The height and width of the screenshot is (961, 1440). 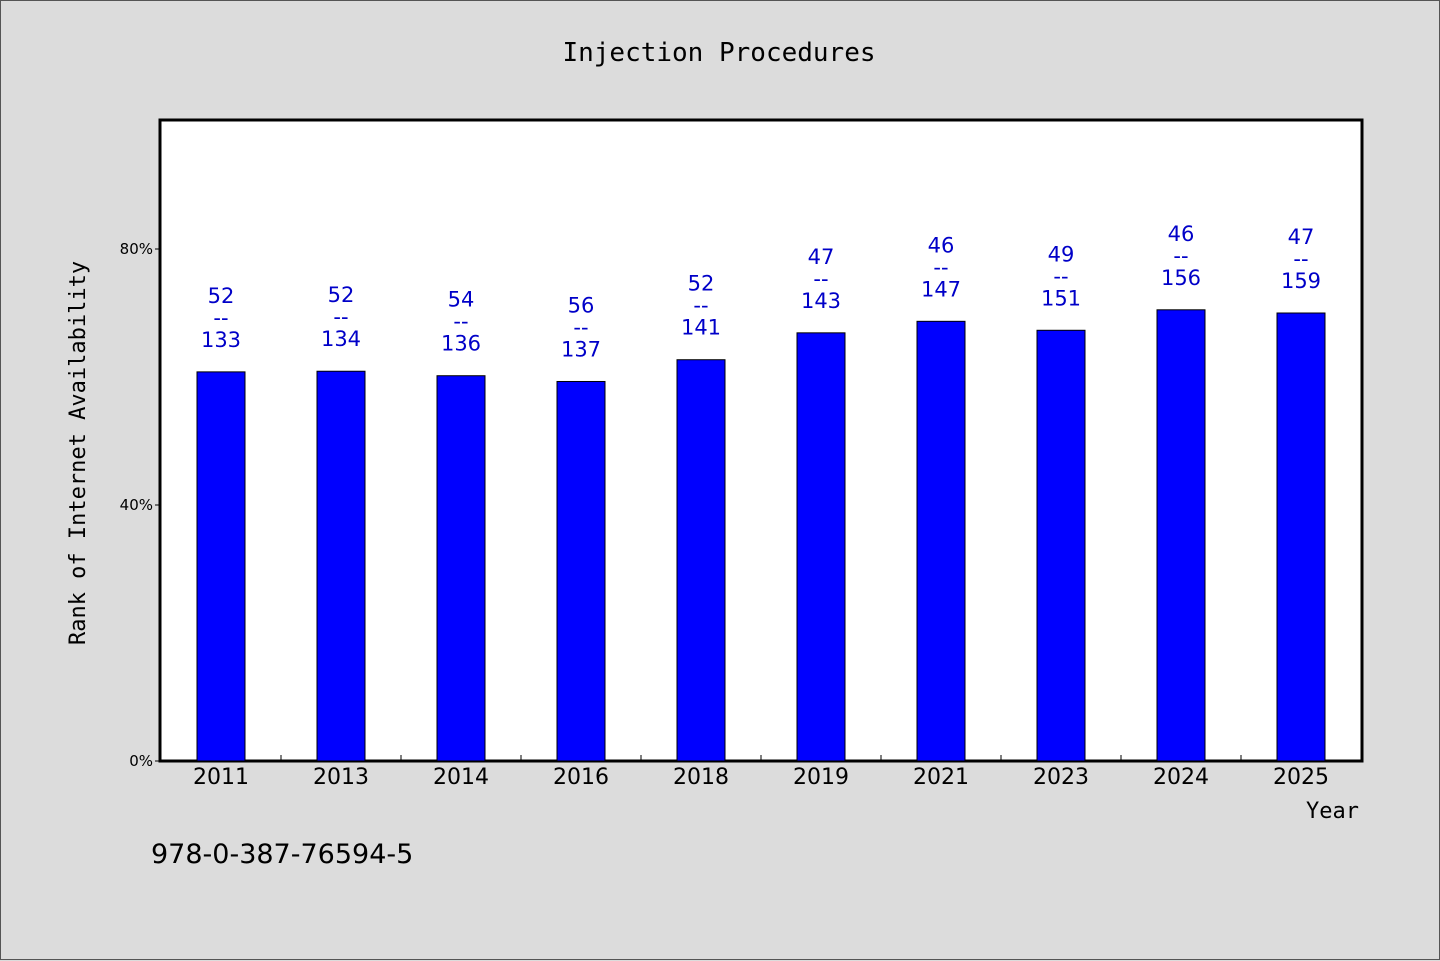 I want to click on y-tick-label-40pct: 40%, so click(x=136, y=505).